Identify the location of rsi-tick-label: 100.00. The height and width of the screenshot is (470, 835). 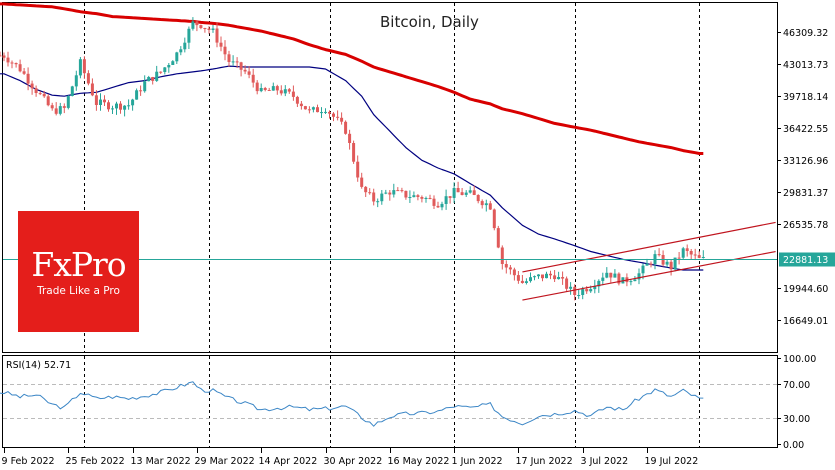
(799, 359).